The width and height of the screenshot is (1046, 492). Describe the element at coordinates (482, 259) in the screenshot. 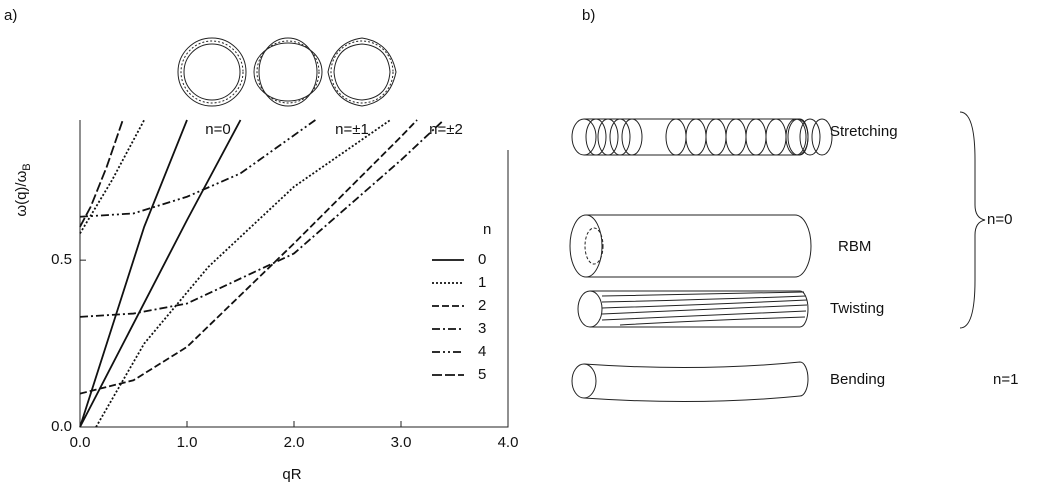

I see `legend-label: 0` at that location.